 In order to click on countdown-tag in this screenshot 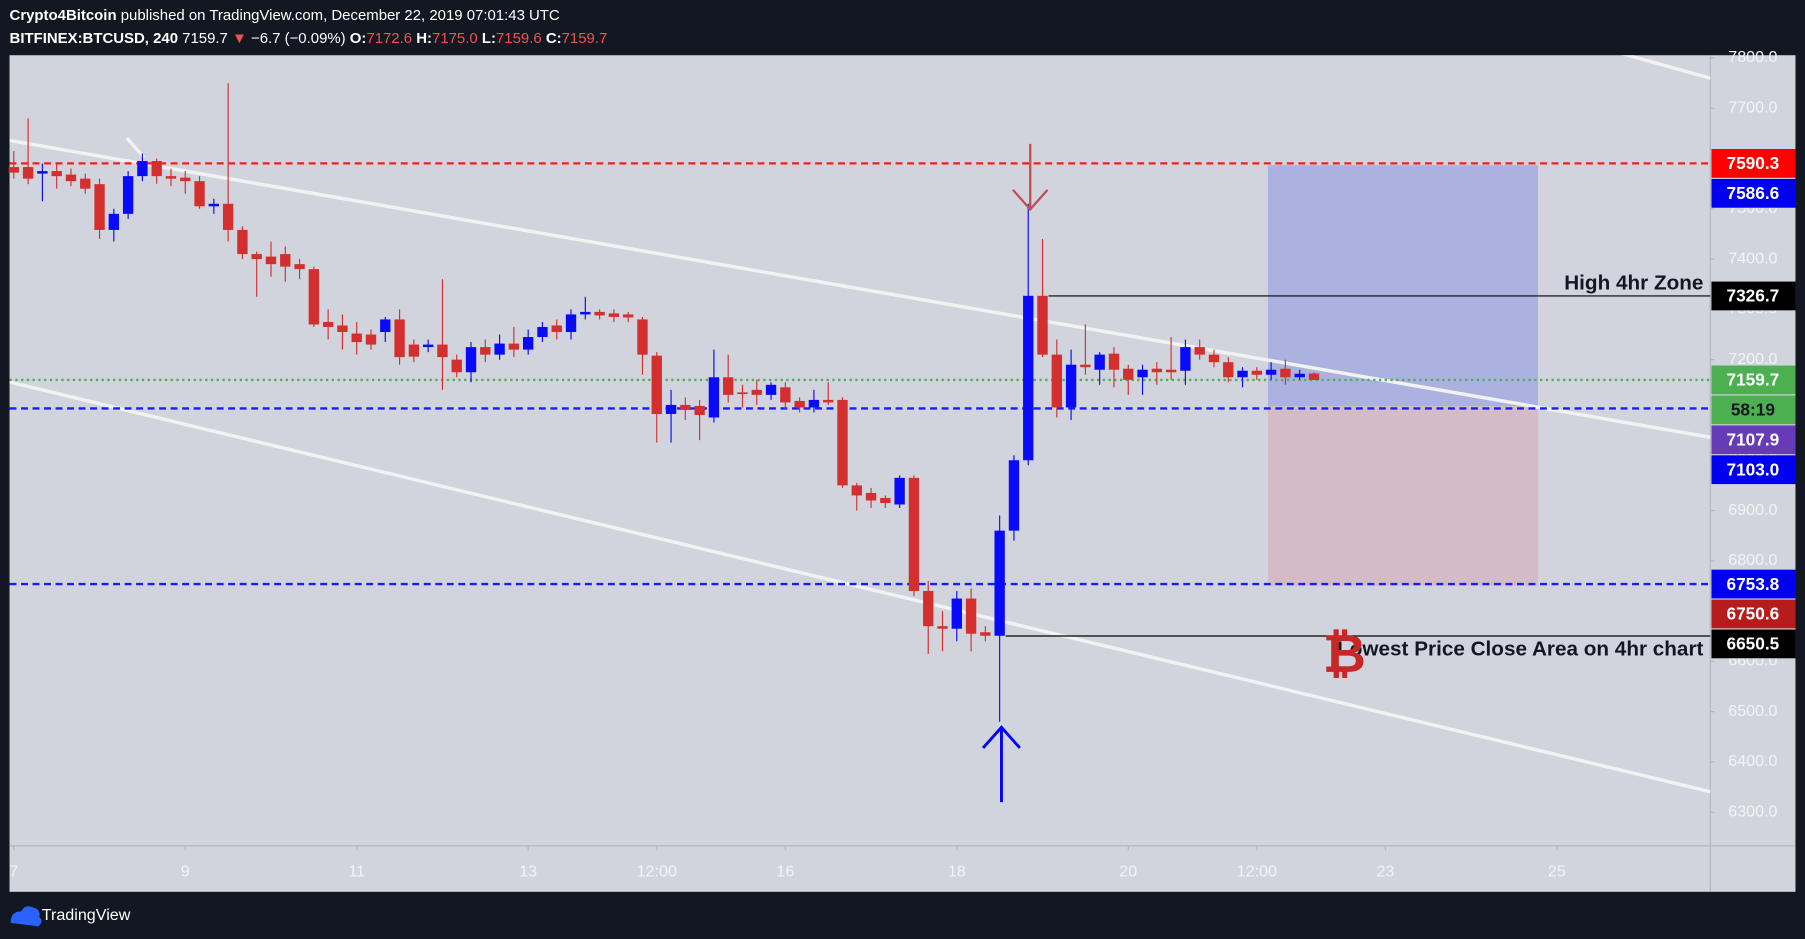, I will do `click(1753, 410)`.